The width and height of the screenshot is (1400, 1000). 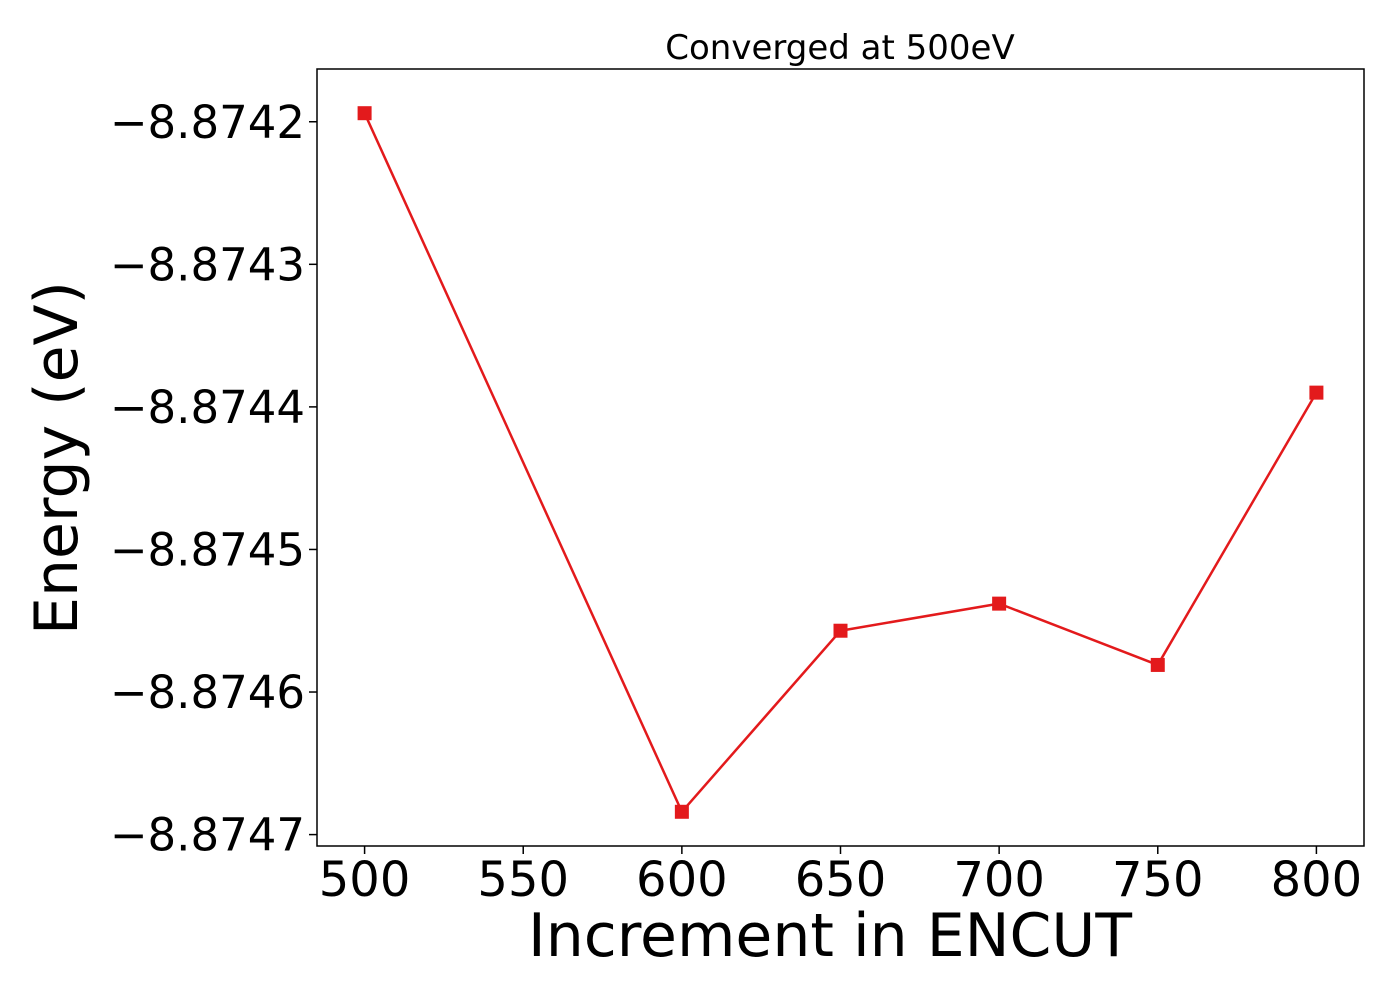 What do you see at coordinates (682, 880) in the screenshot?
I see `x-tick-label: 600` at bounding box center [682, 880].